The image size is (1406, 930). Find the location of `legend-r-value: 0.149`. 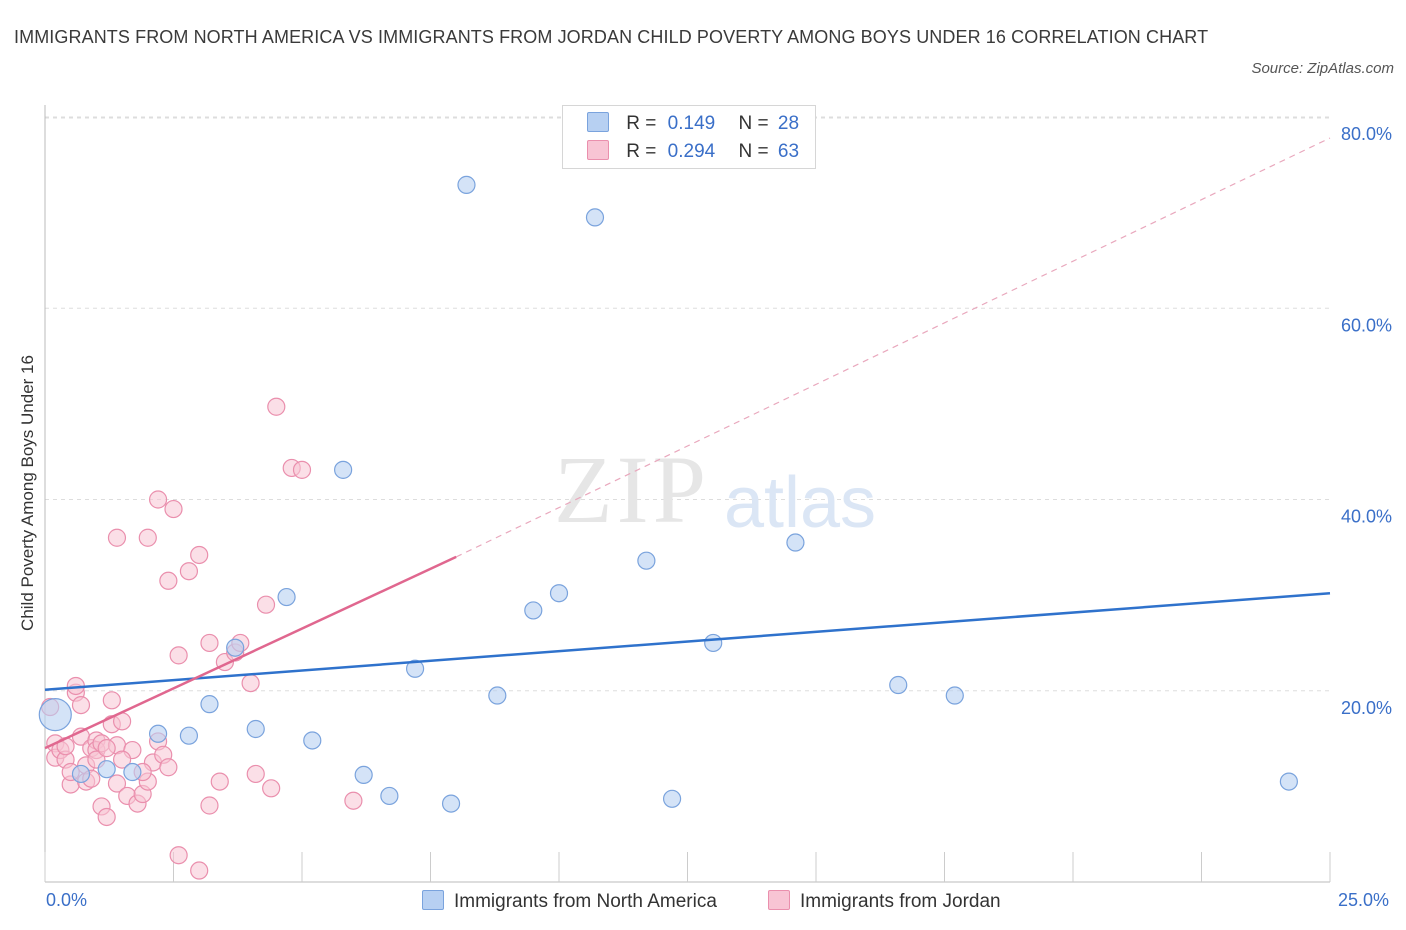

legend-r-value: 0.149 is located at coordinates (691, 123).